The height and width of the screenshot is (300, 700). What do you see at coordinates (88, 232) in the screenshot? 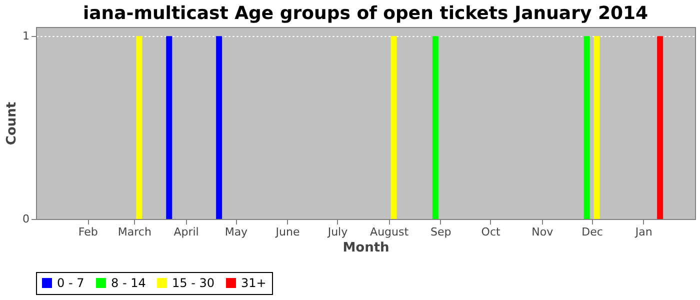
I see `x-tick-label: Feb` at bounding box center [88, 232].